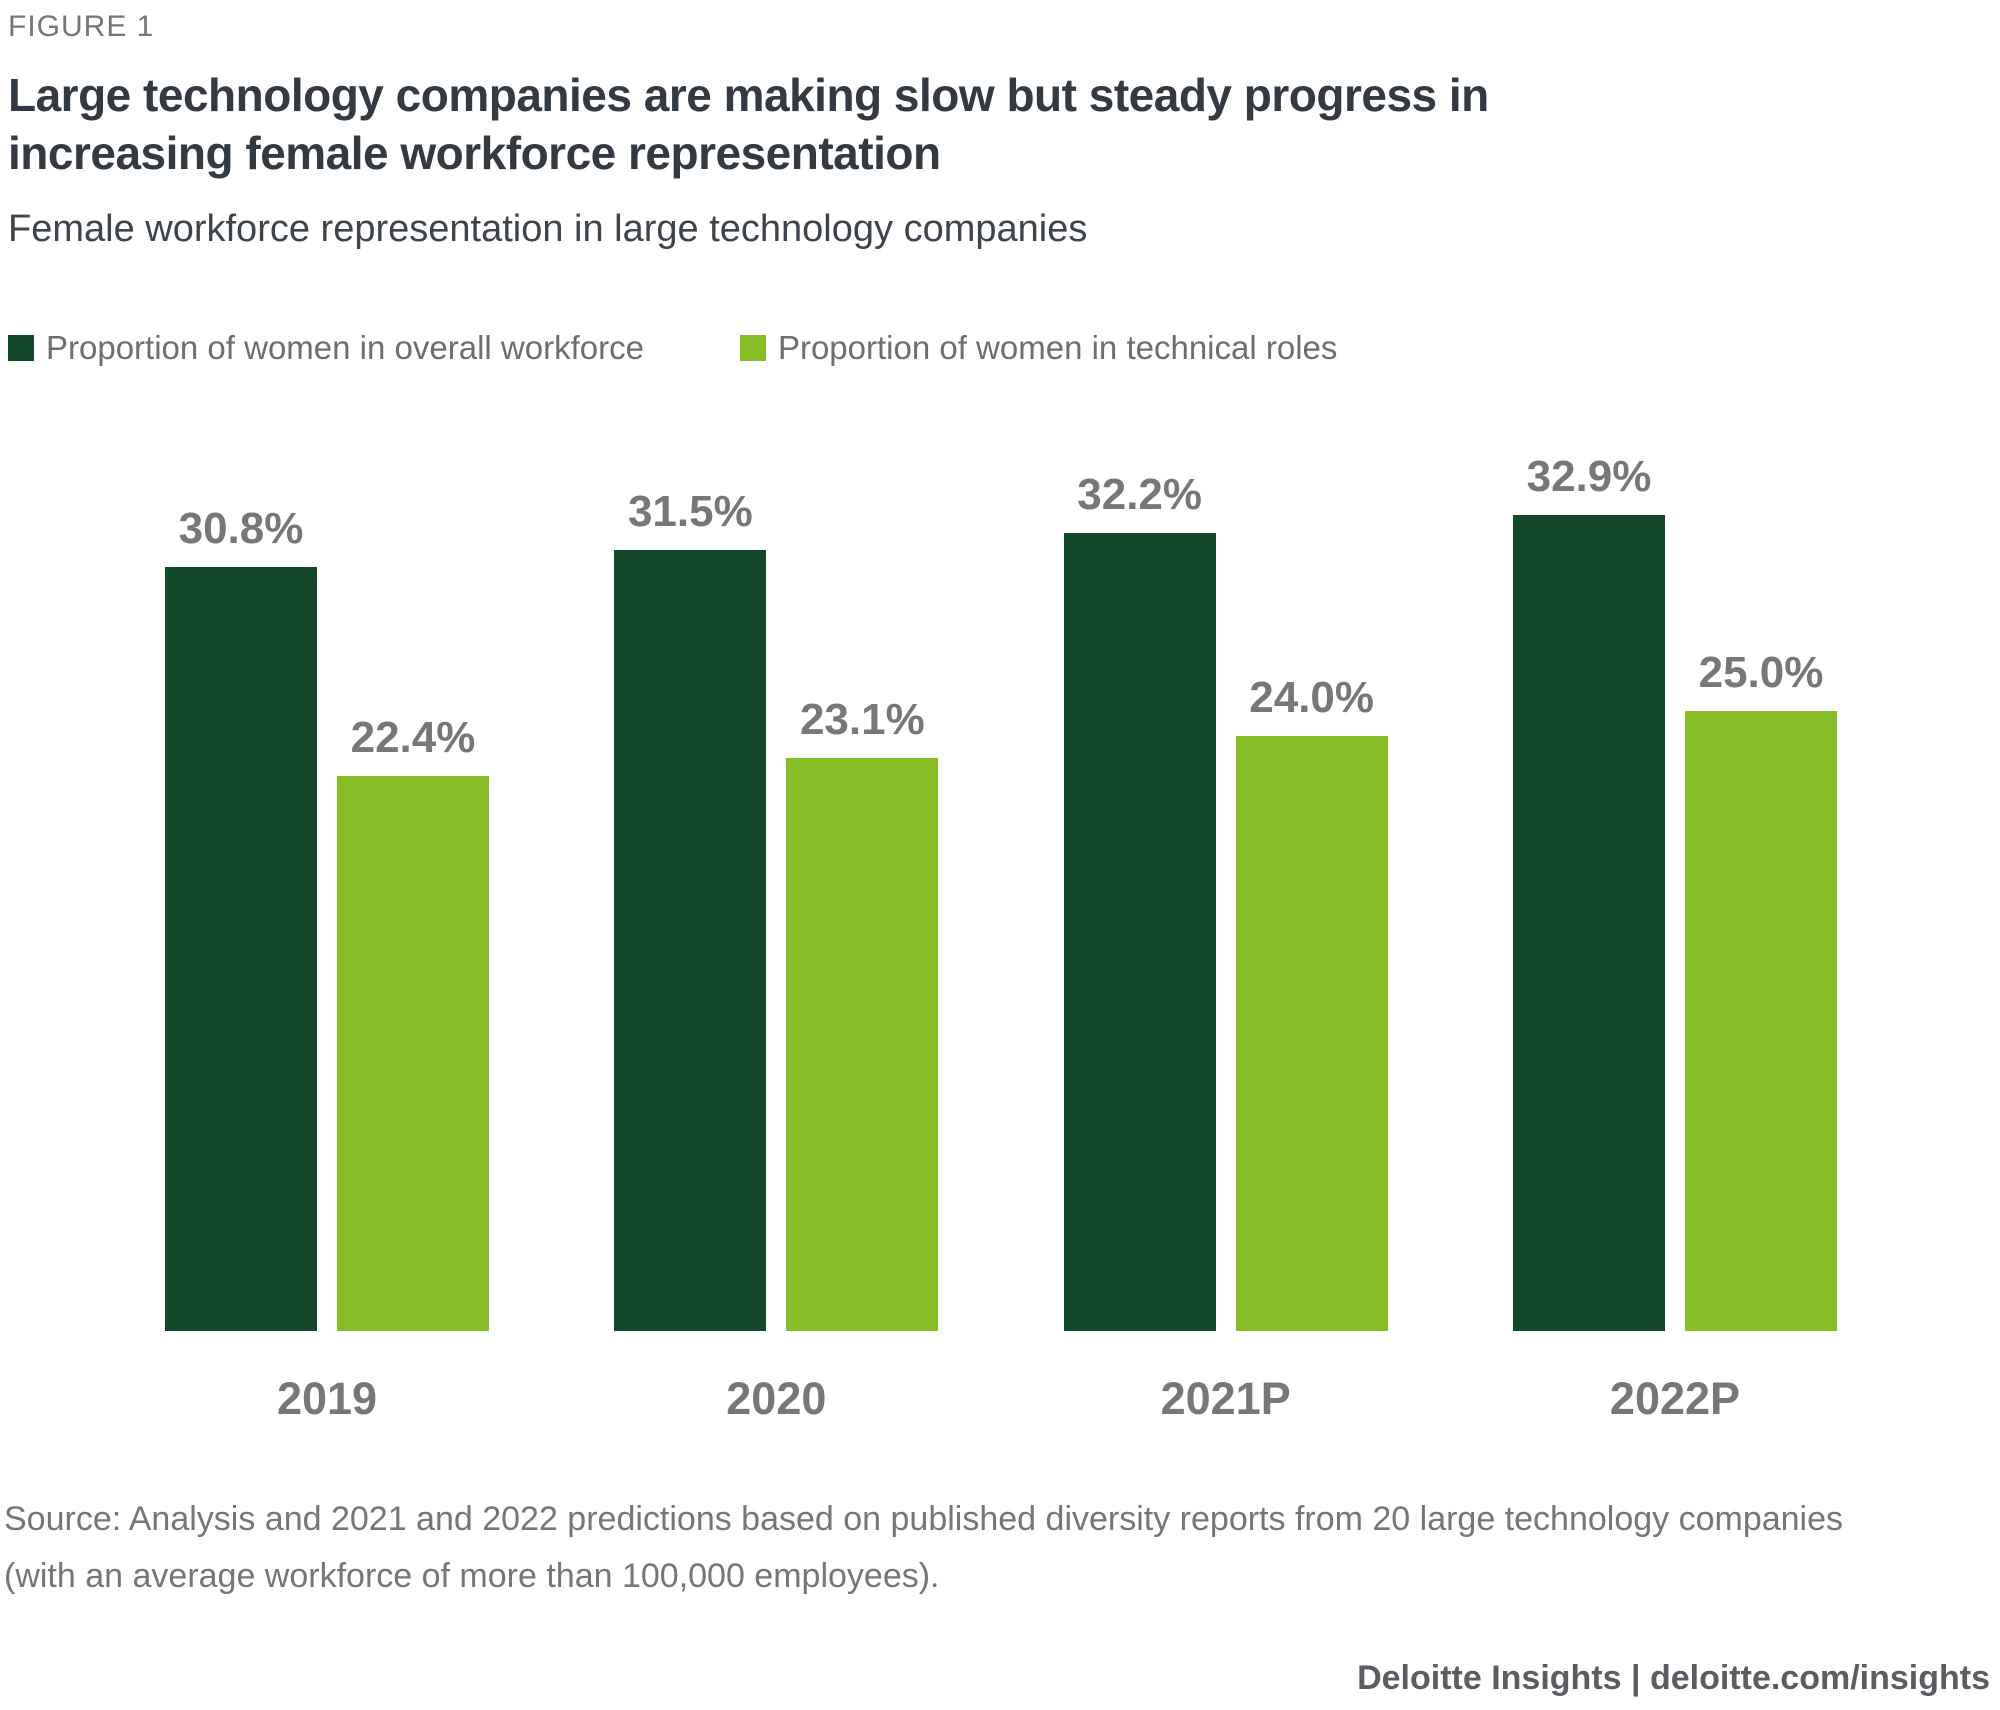 This screenshot has width=2000, height=1710. Describe the element at coordinates (21, 348) in the screenshot. I see `legend-swatch-dark-green` at that location.